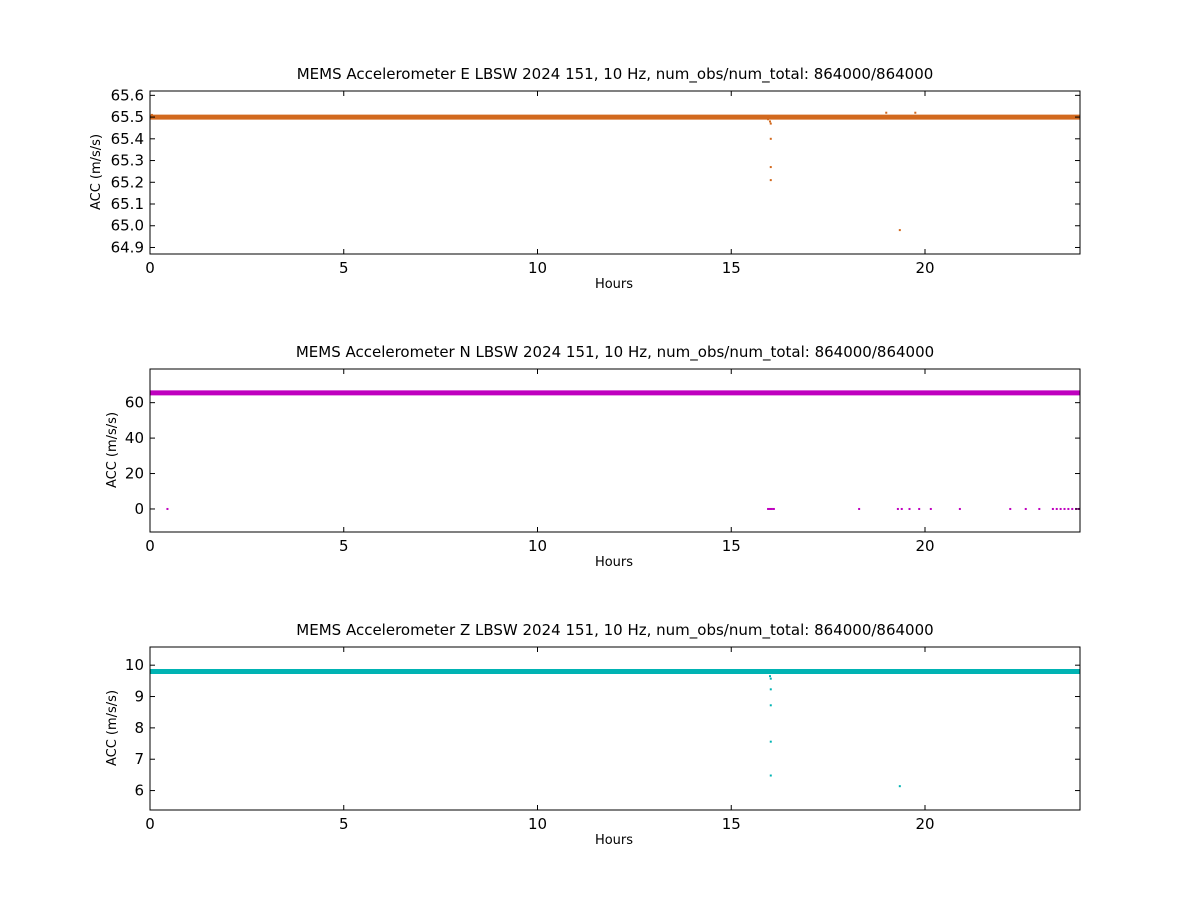 The image size is (1200, 900). What do you see at coordinates (127, 204) in the screenshot?
I see `y-tick-label: 65.1` at bounding box center [127, 204].